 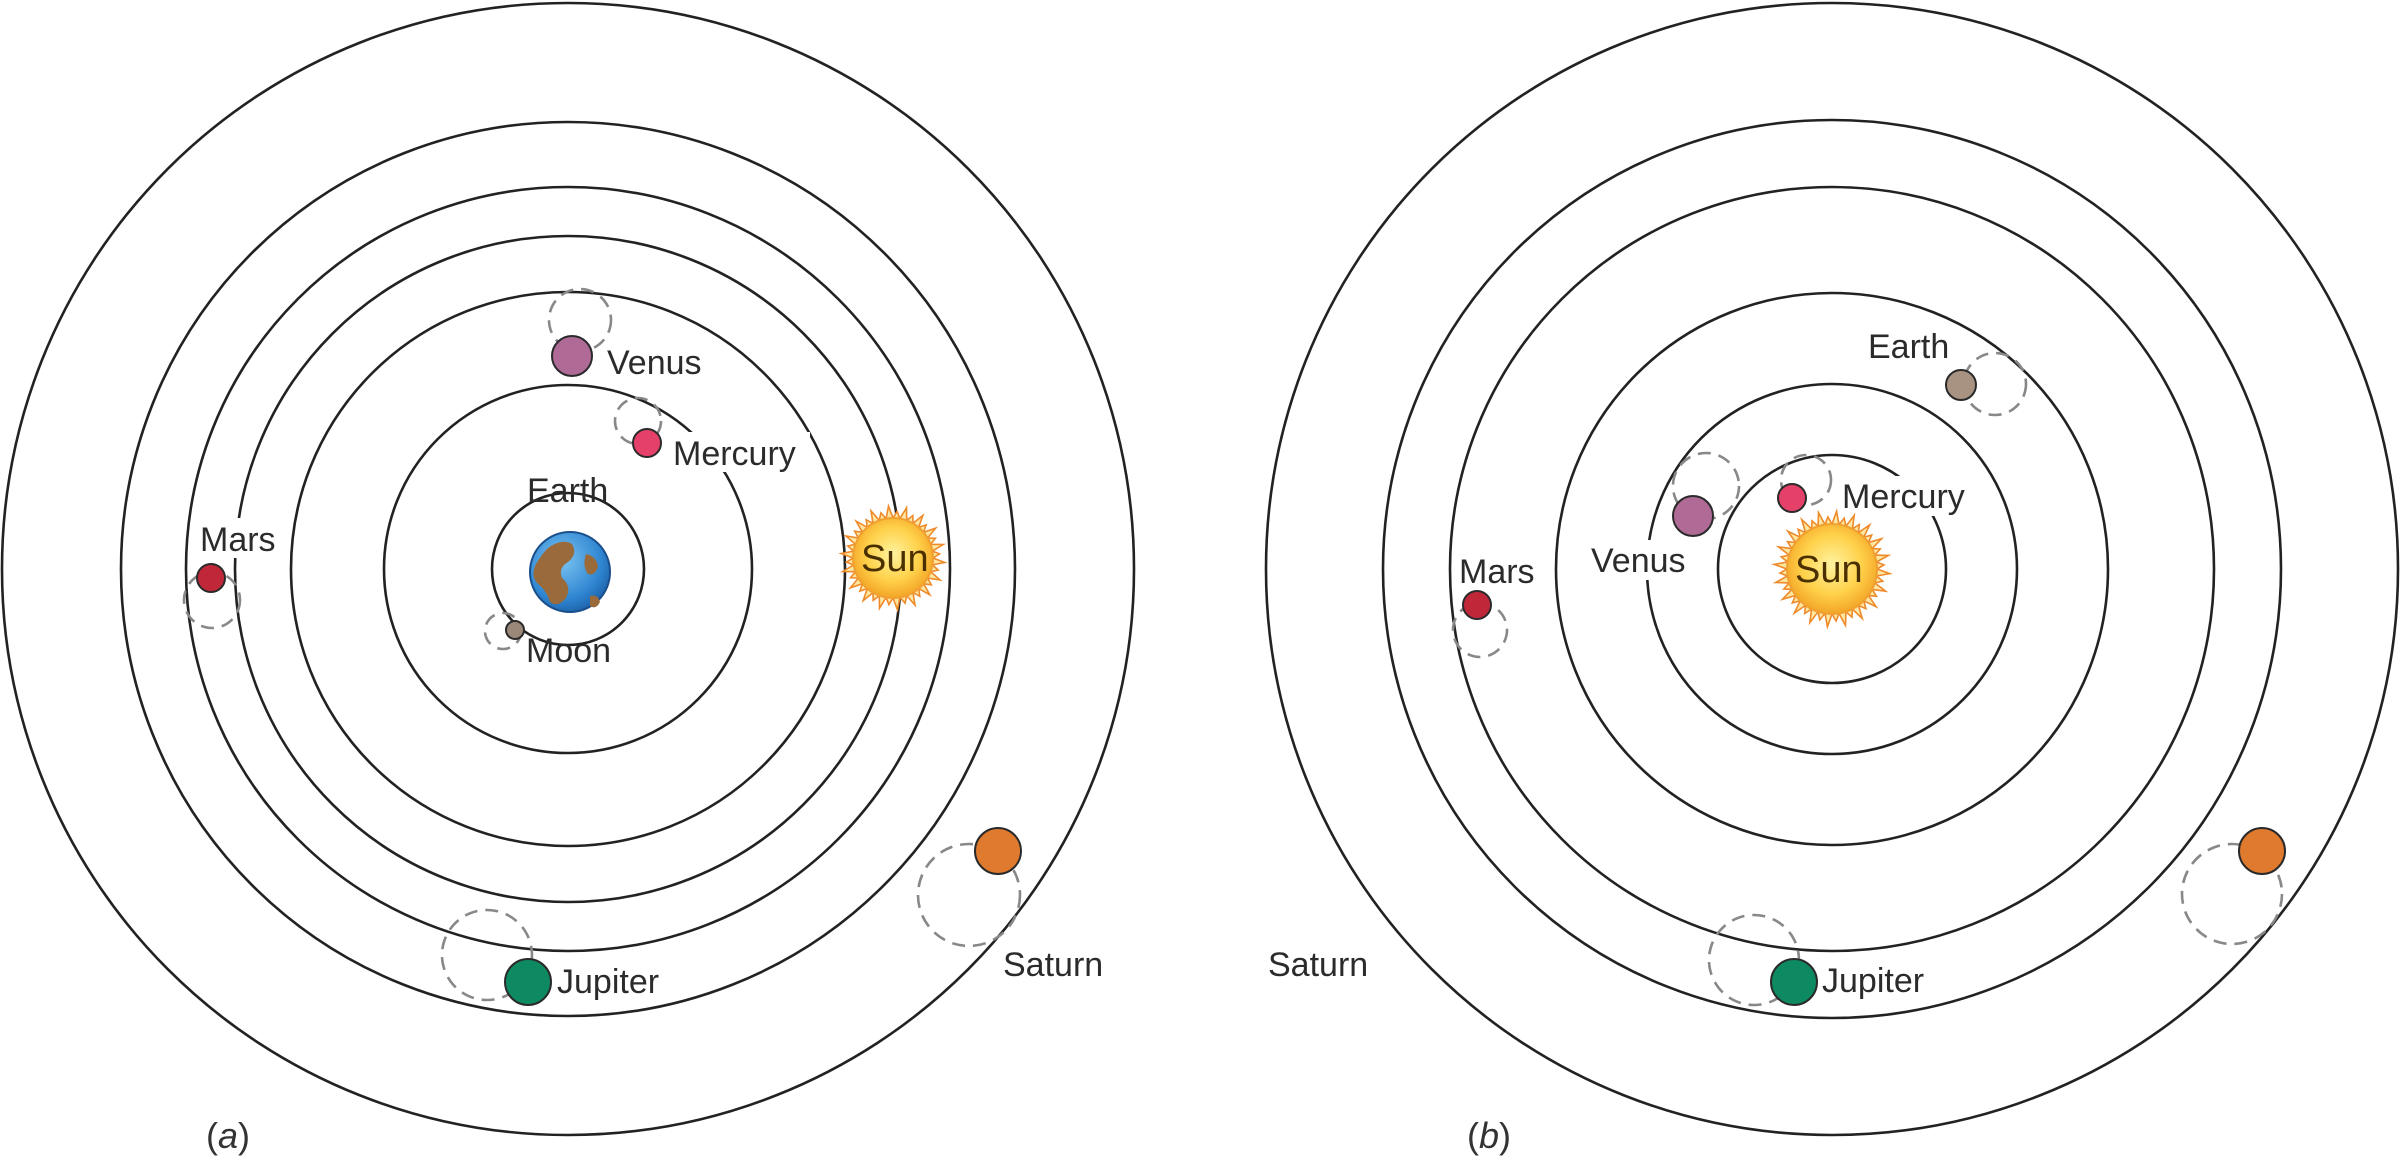 What do you see at coordinates (238, 540) in the screenshot?
I see `label-mars-a: Mars` at bounding box center [238, 540].